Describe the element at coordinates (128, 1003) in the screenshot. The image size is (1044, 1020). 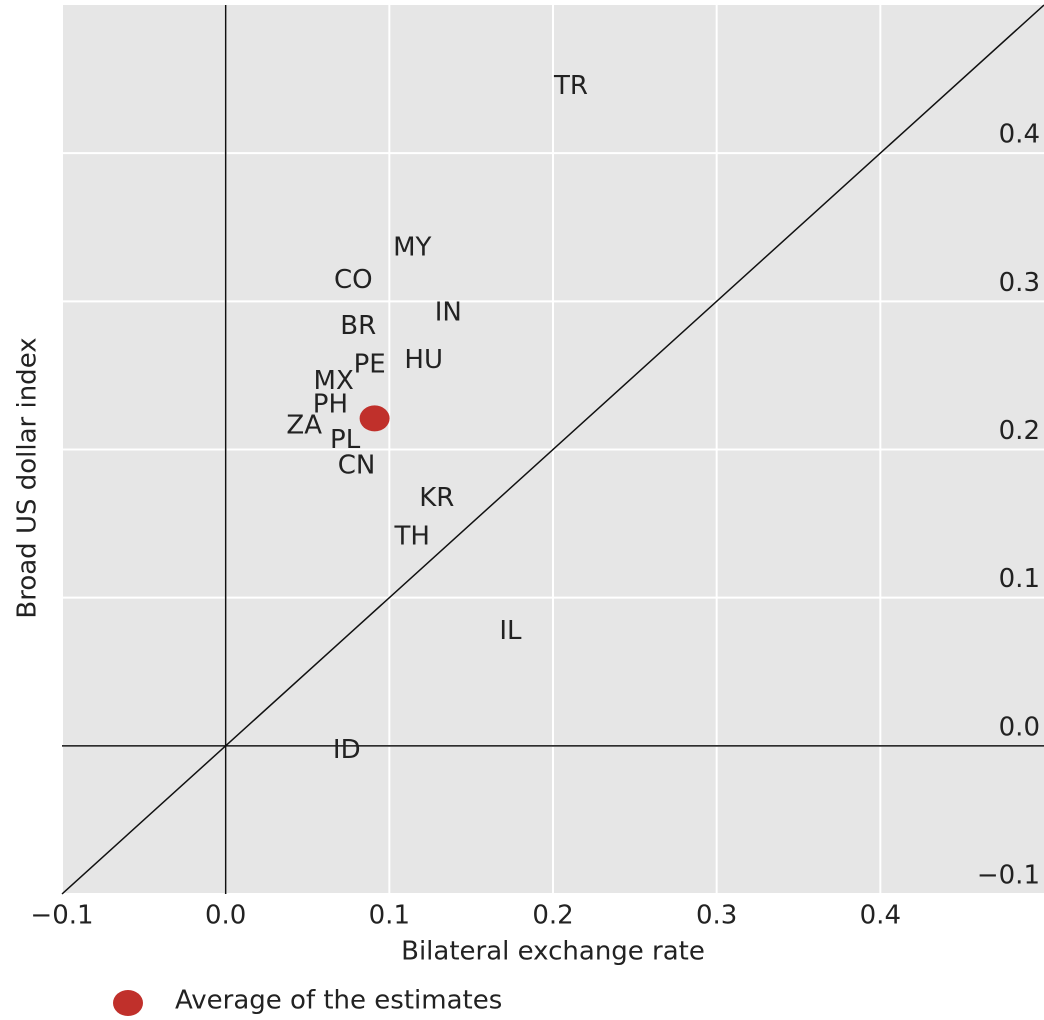
I see `legend-marker` at that location.